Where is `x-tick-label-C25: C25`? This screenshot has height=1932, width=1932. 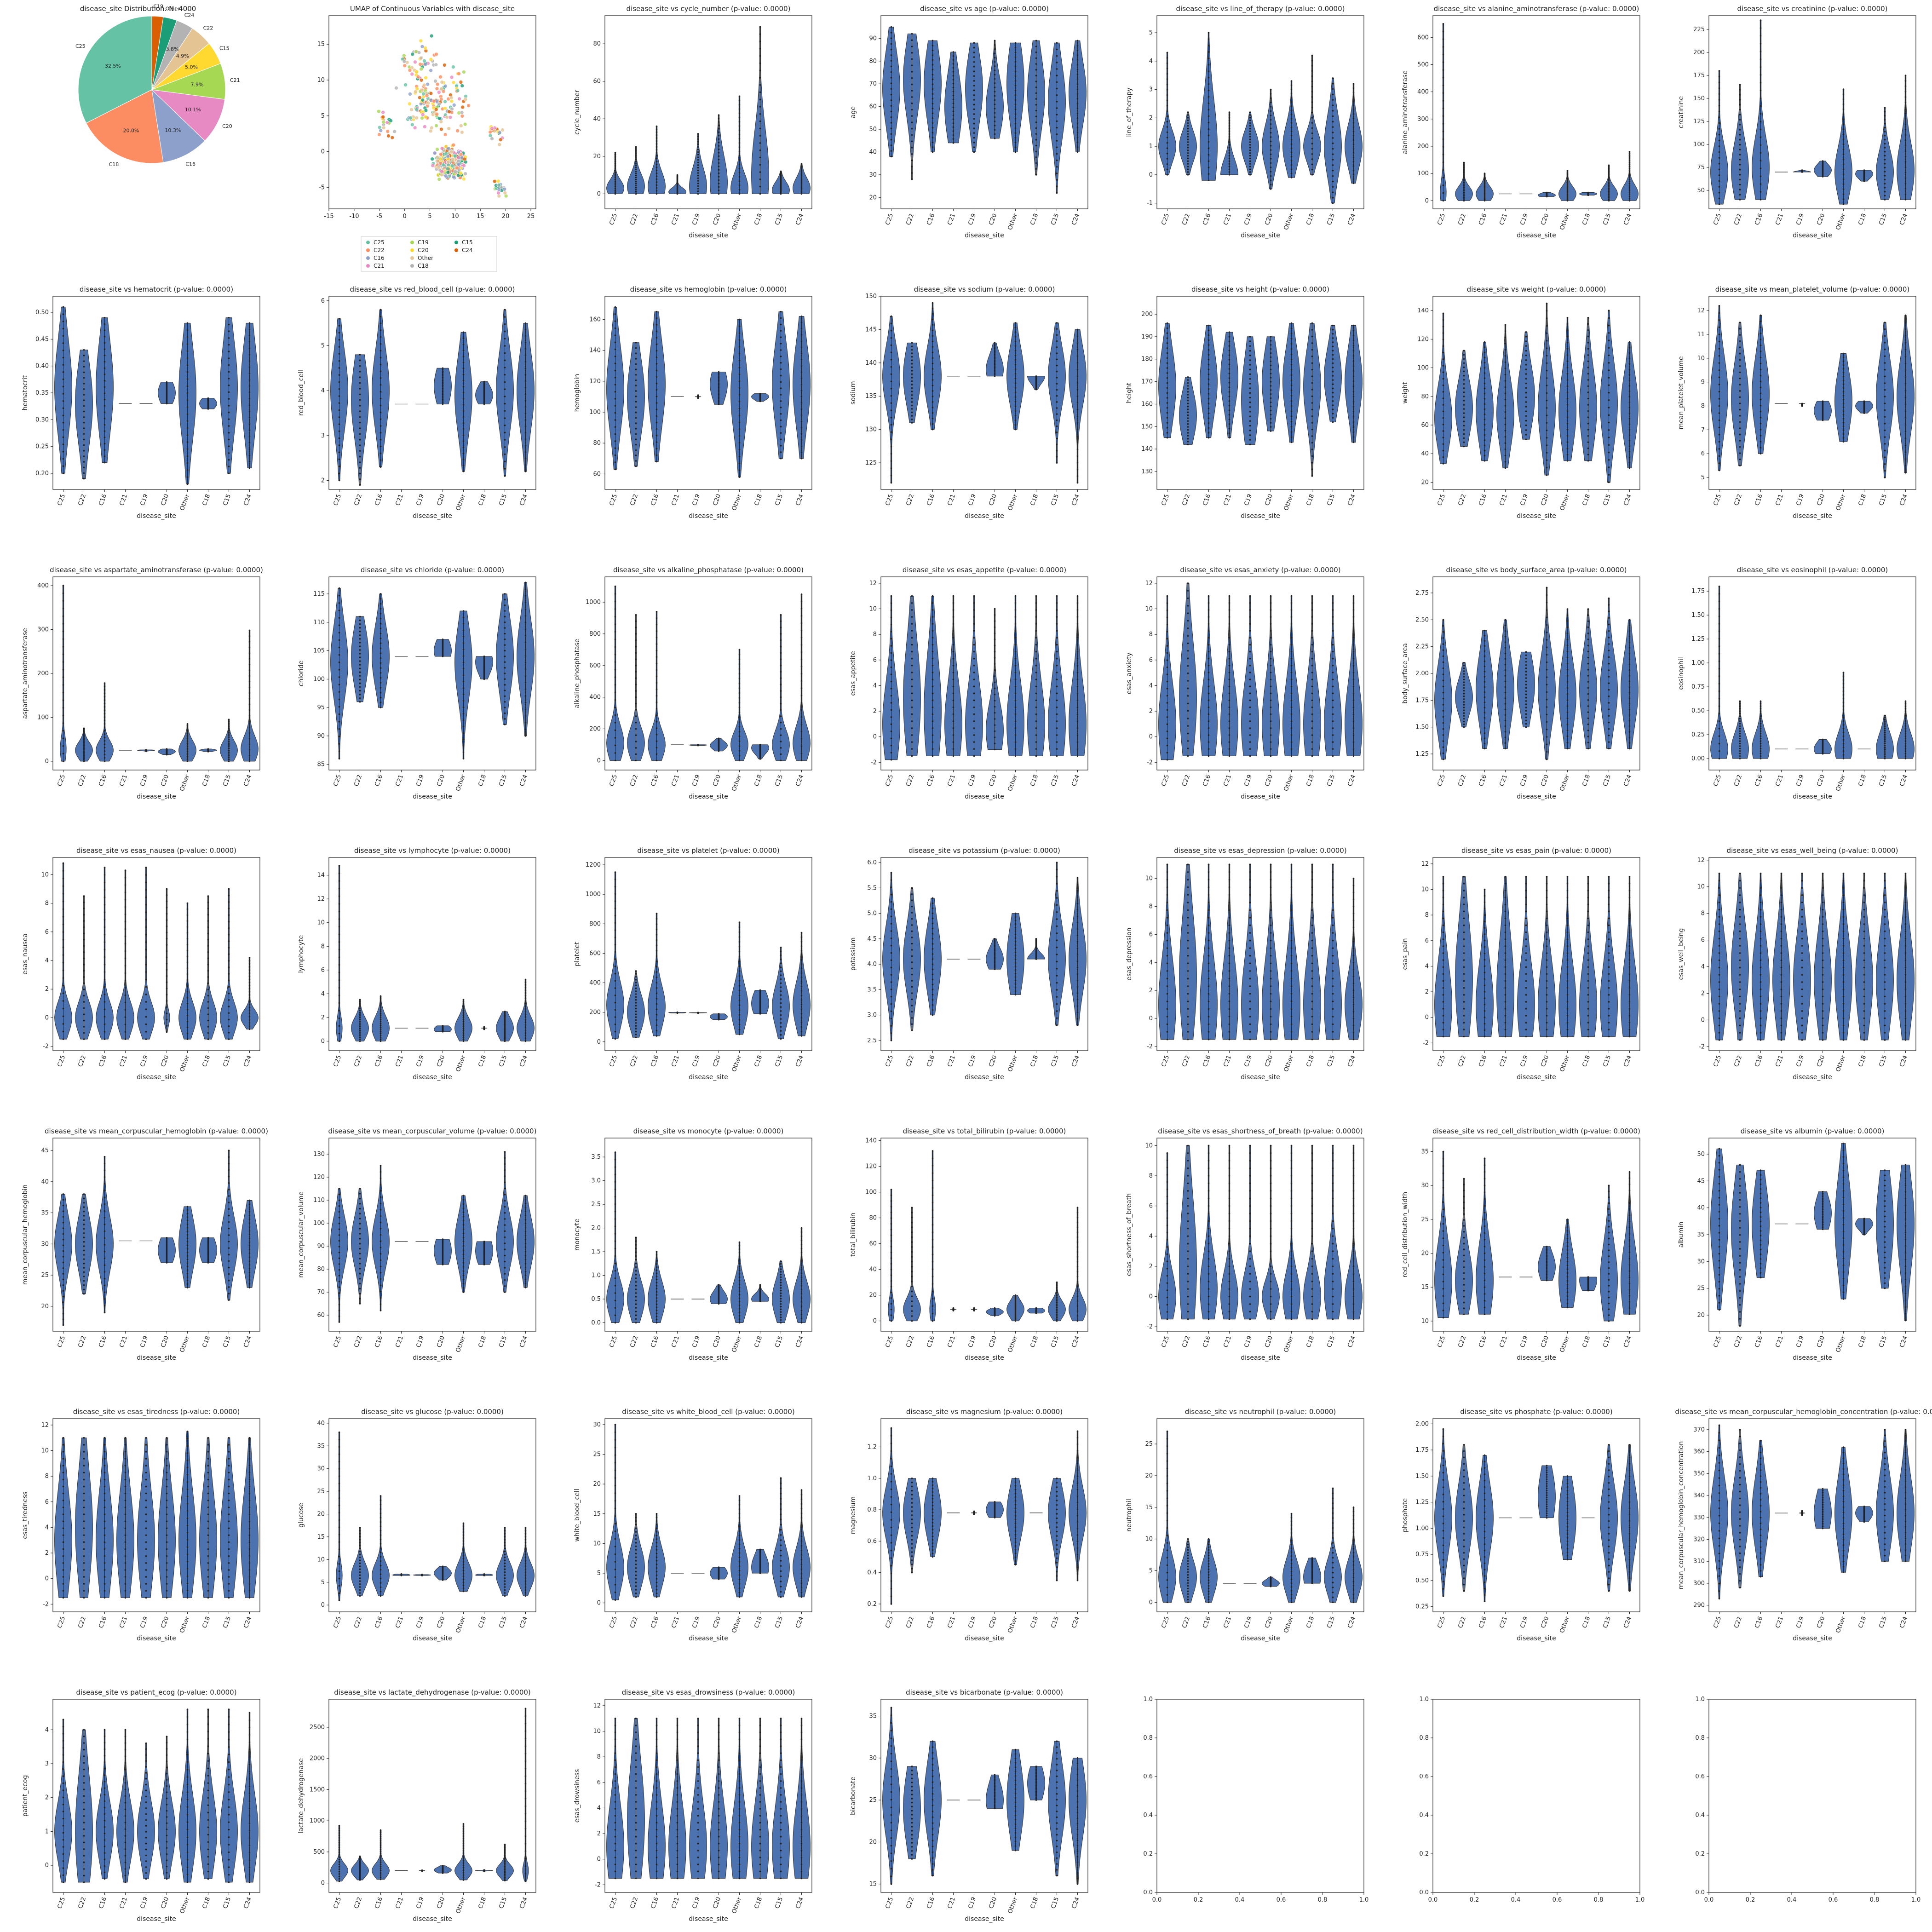
x-tick-label-C25: C25 is located at coordinates (61, 499).